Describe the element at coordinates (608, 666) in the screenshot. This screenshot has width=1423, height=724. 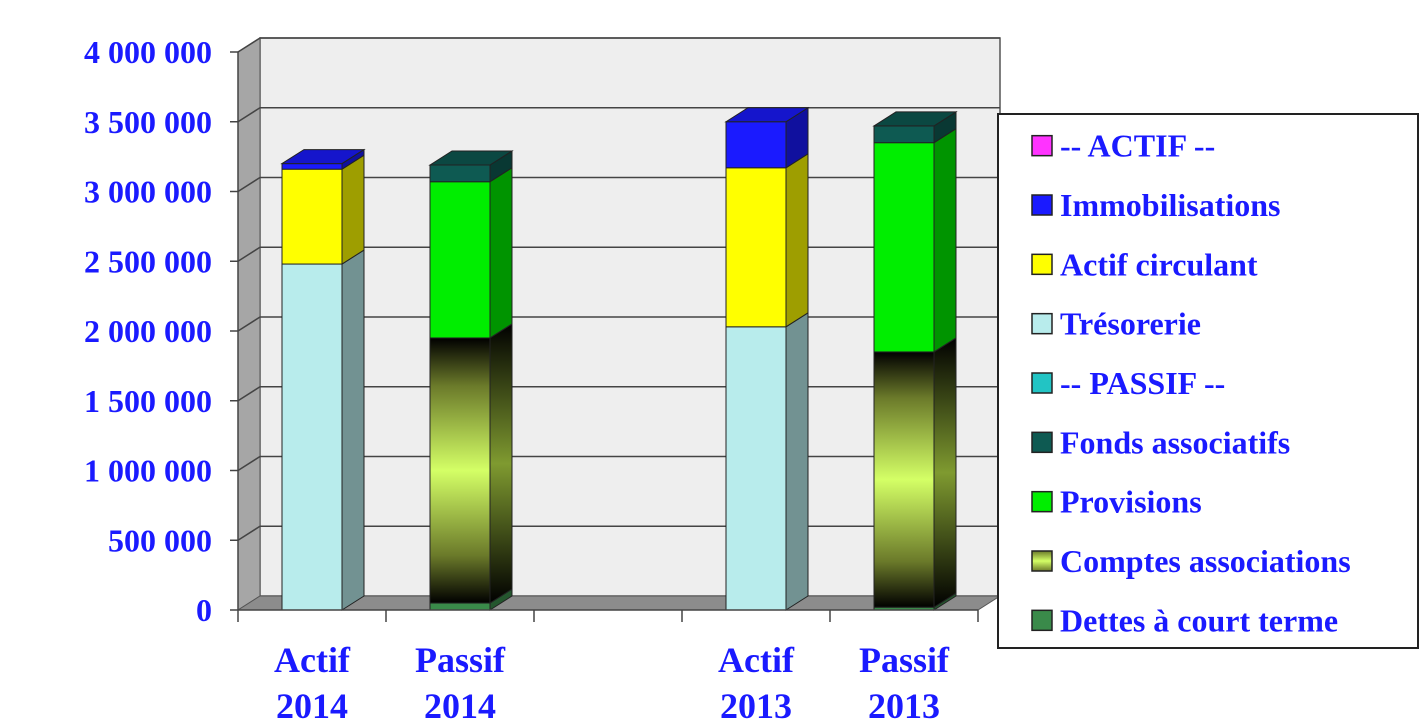
I see `x-axis: Actif 2014 Passif 2014 Actif 2013 Passif 2013` at that location.